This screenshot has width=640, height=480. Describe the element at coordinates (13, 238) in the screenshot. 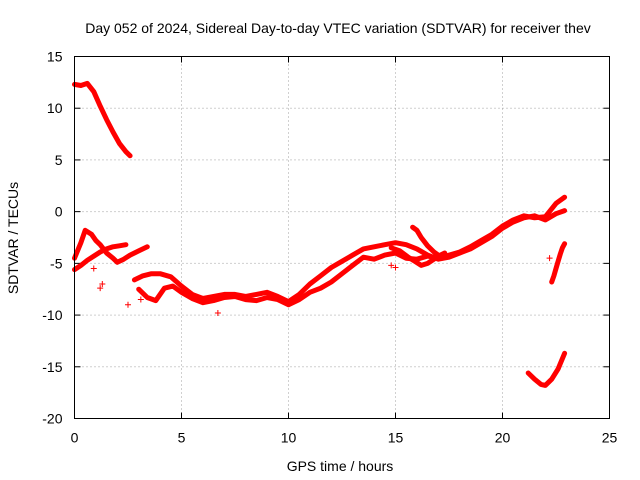

I see `y-axis-label: SDTVAR / TECUs` at that location.